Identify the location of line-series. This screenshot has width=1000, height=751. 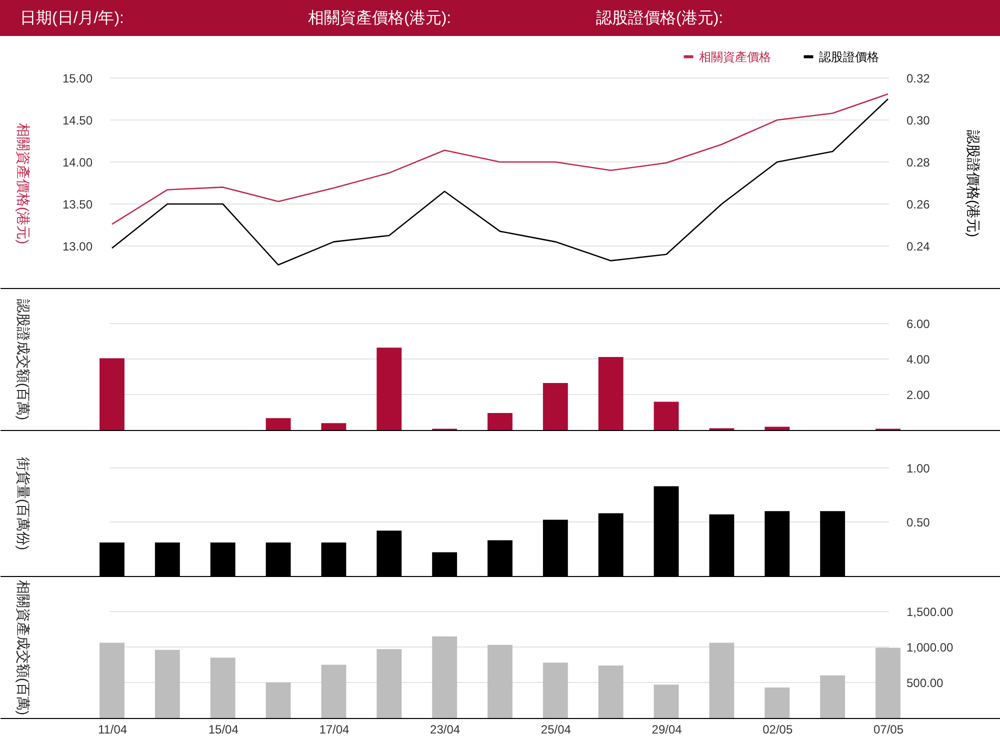
(500, 159).